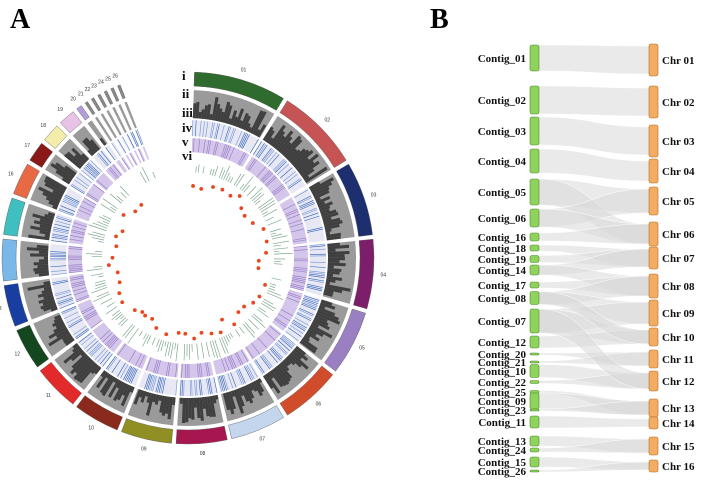 Image resolution: width=702 pixels, height=482 pixels. Describe the element at coordinates (91, 429) in the screenshot. I see `karyotype-label-10: 10` at that location.